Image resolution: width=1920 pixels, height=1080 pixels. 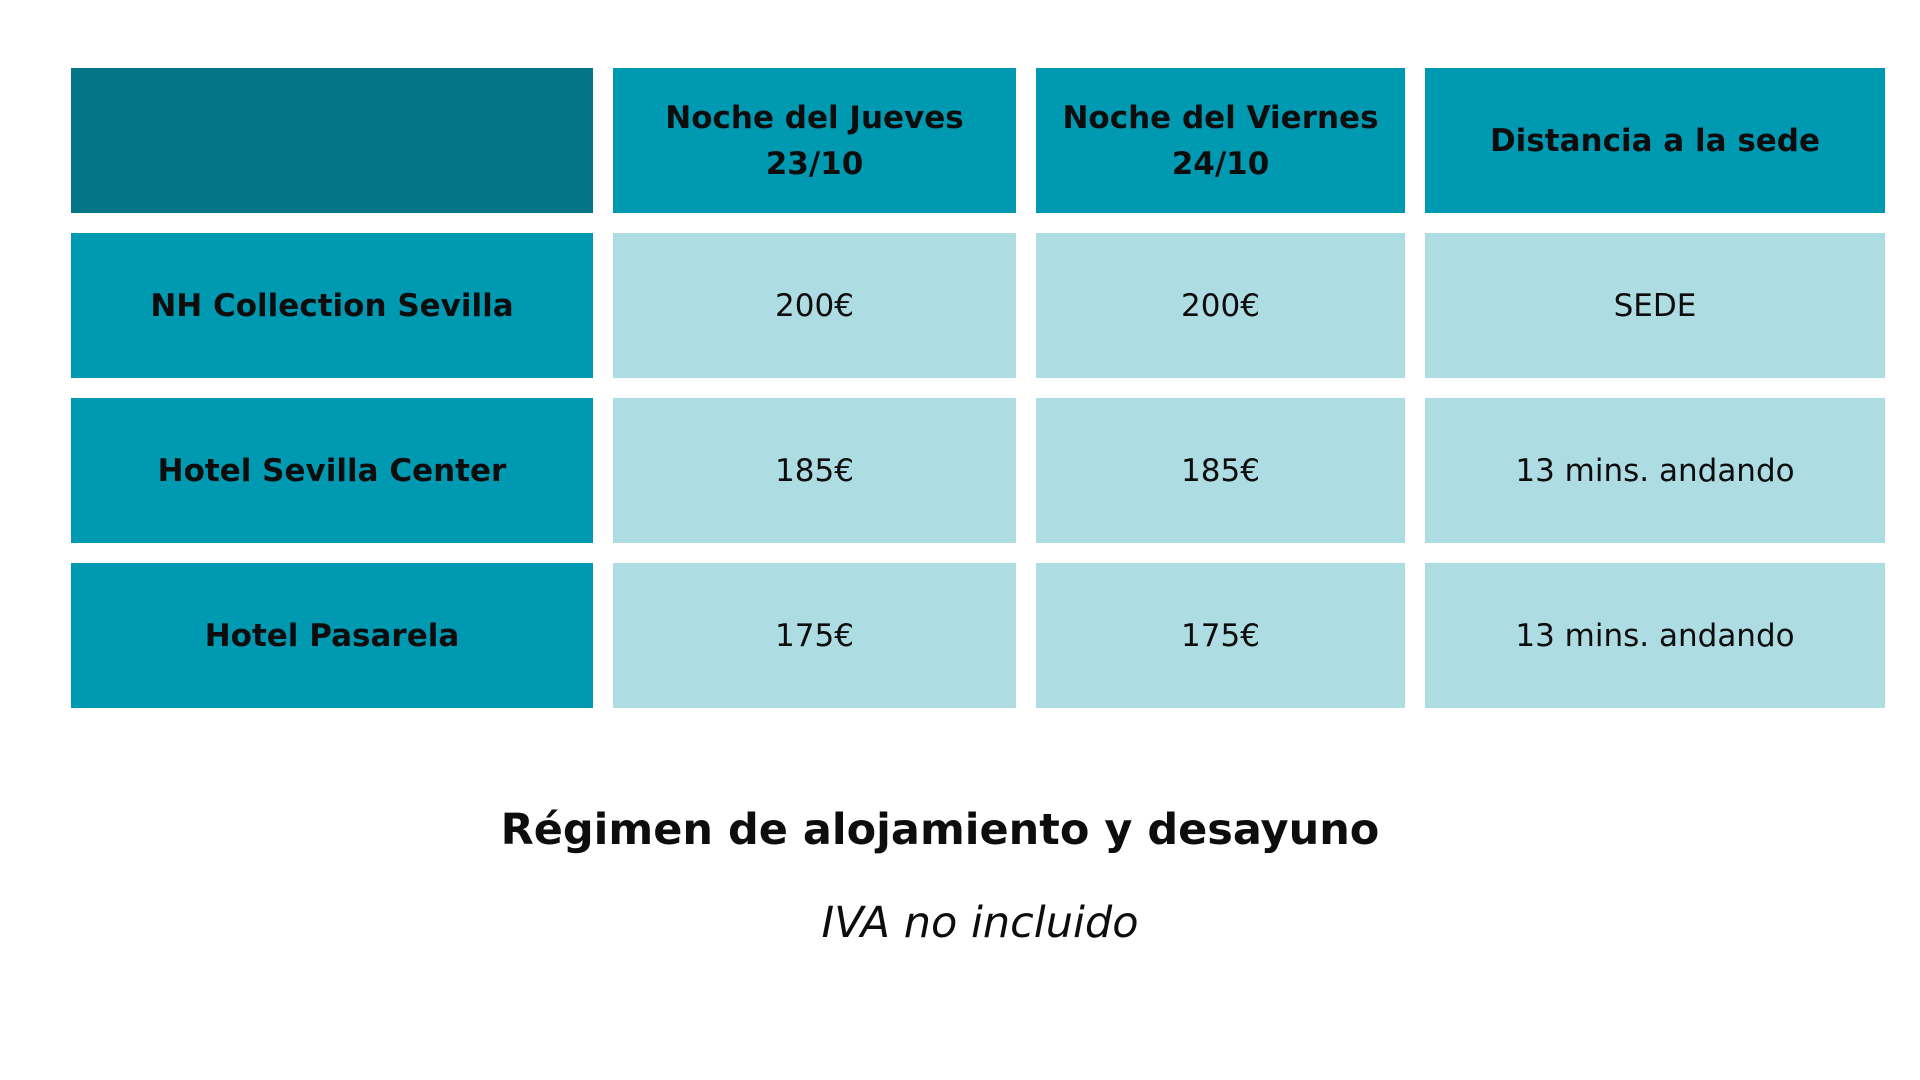 What do you see at coordinates (814, 635) in the screenshot?
I see `table-cell-jueves-price: 175€` at bounding box center [814, 635].